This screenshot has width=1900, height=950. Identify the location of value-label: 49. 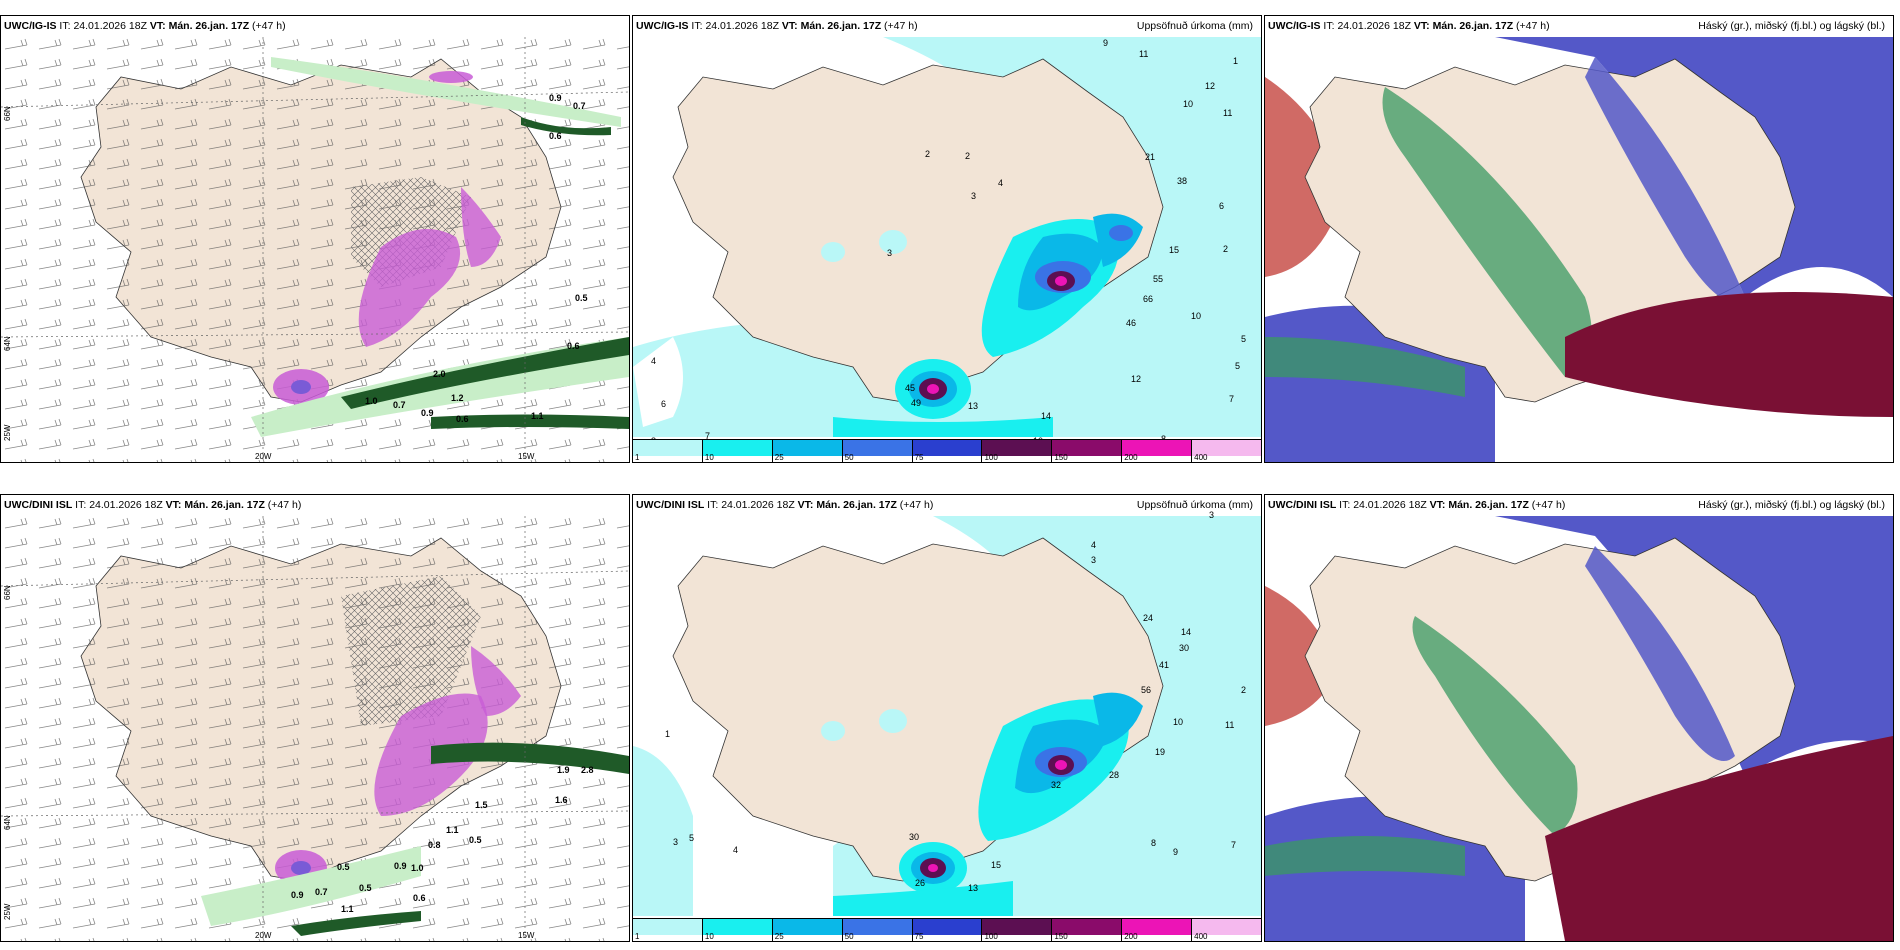
(916, 403).